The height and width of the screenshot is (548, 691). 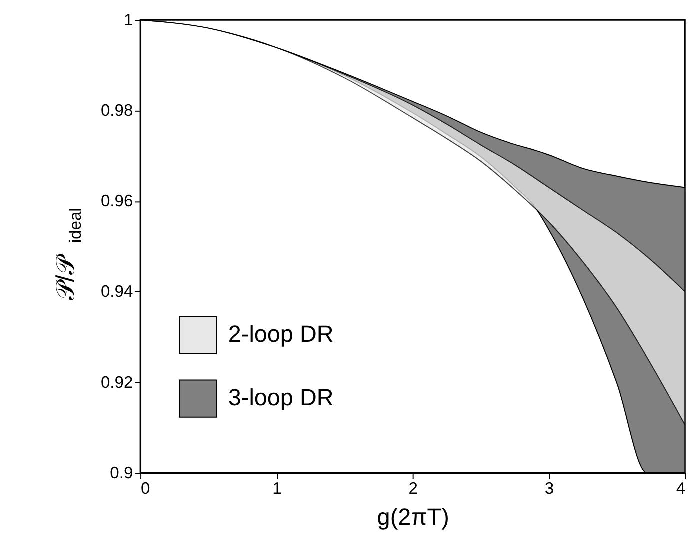 I want to click on x-tick-label: 0, so click(x=145, y=488).